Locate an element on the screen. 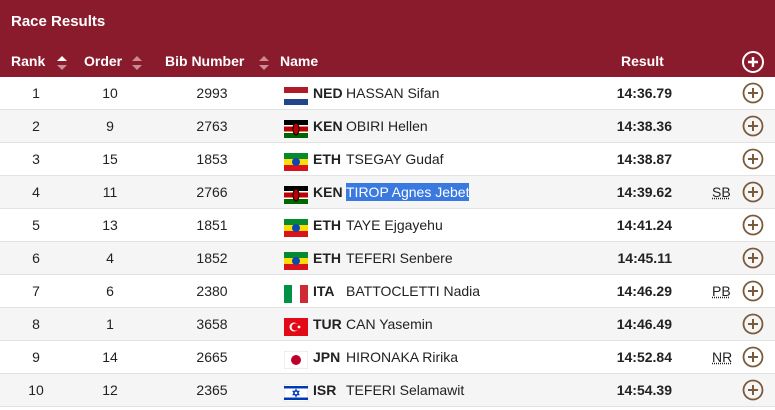  col-name: Name is located at coordinates (299, 61).